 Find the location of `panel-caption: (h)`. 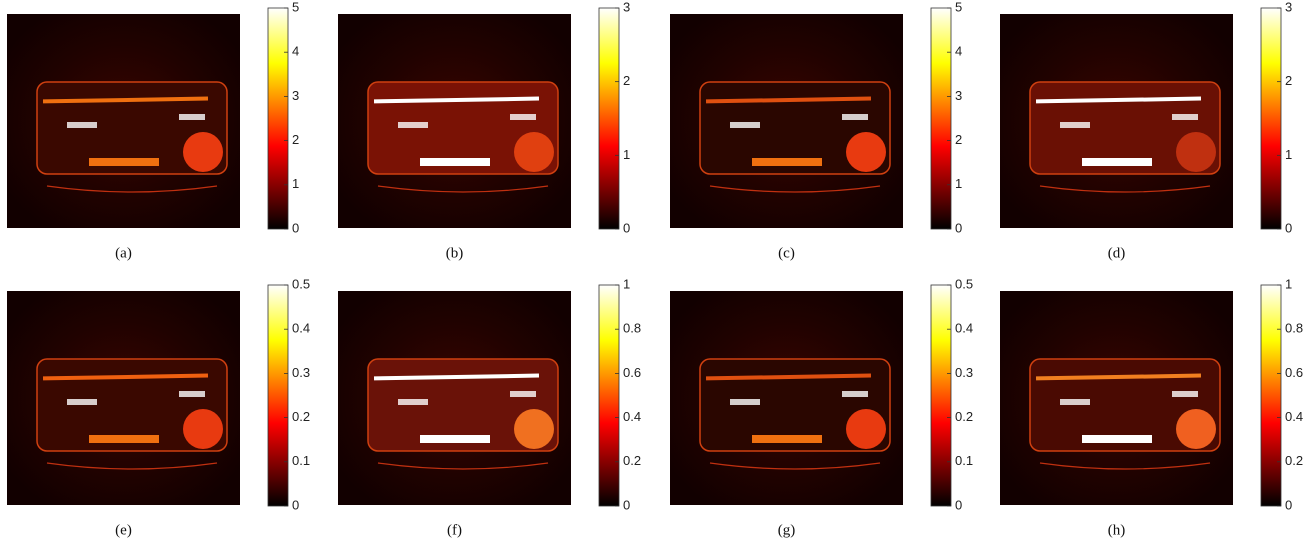

panel-caption: (h) is located at coordinates (1117, 530).